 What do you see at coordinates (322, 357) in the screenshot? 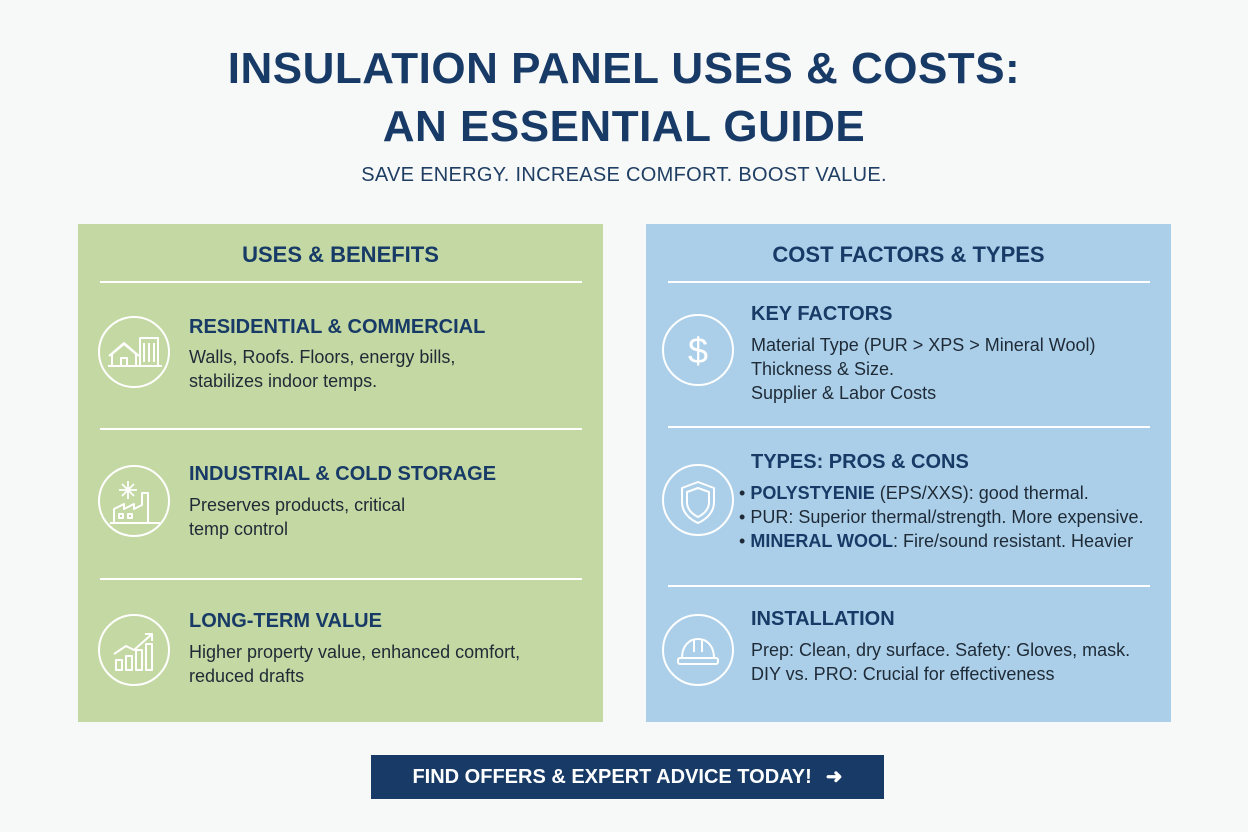
I see `section-line: Walls, Roofs. Floors, energy bills,` at bounding box center [322, 357].